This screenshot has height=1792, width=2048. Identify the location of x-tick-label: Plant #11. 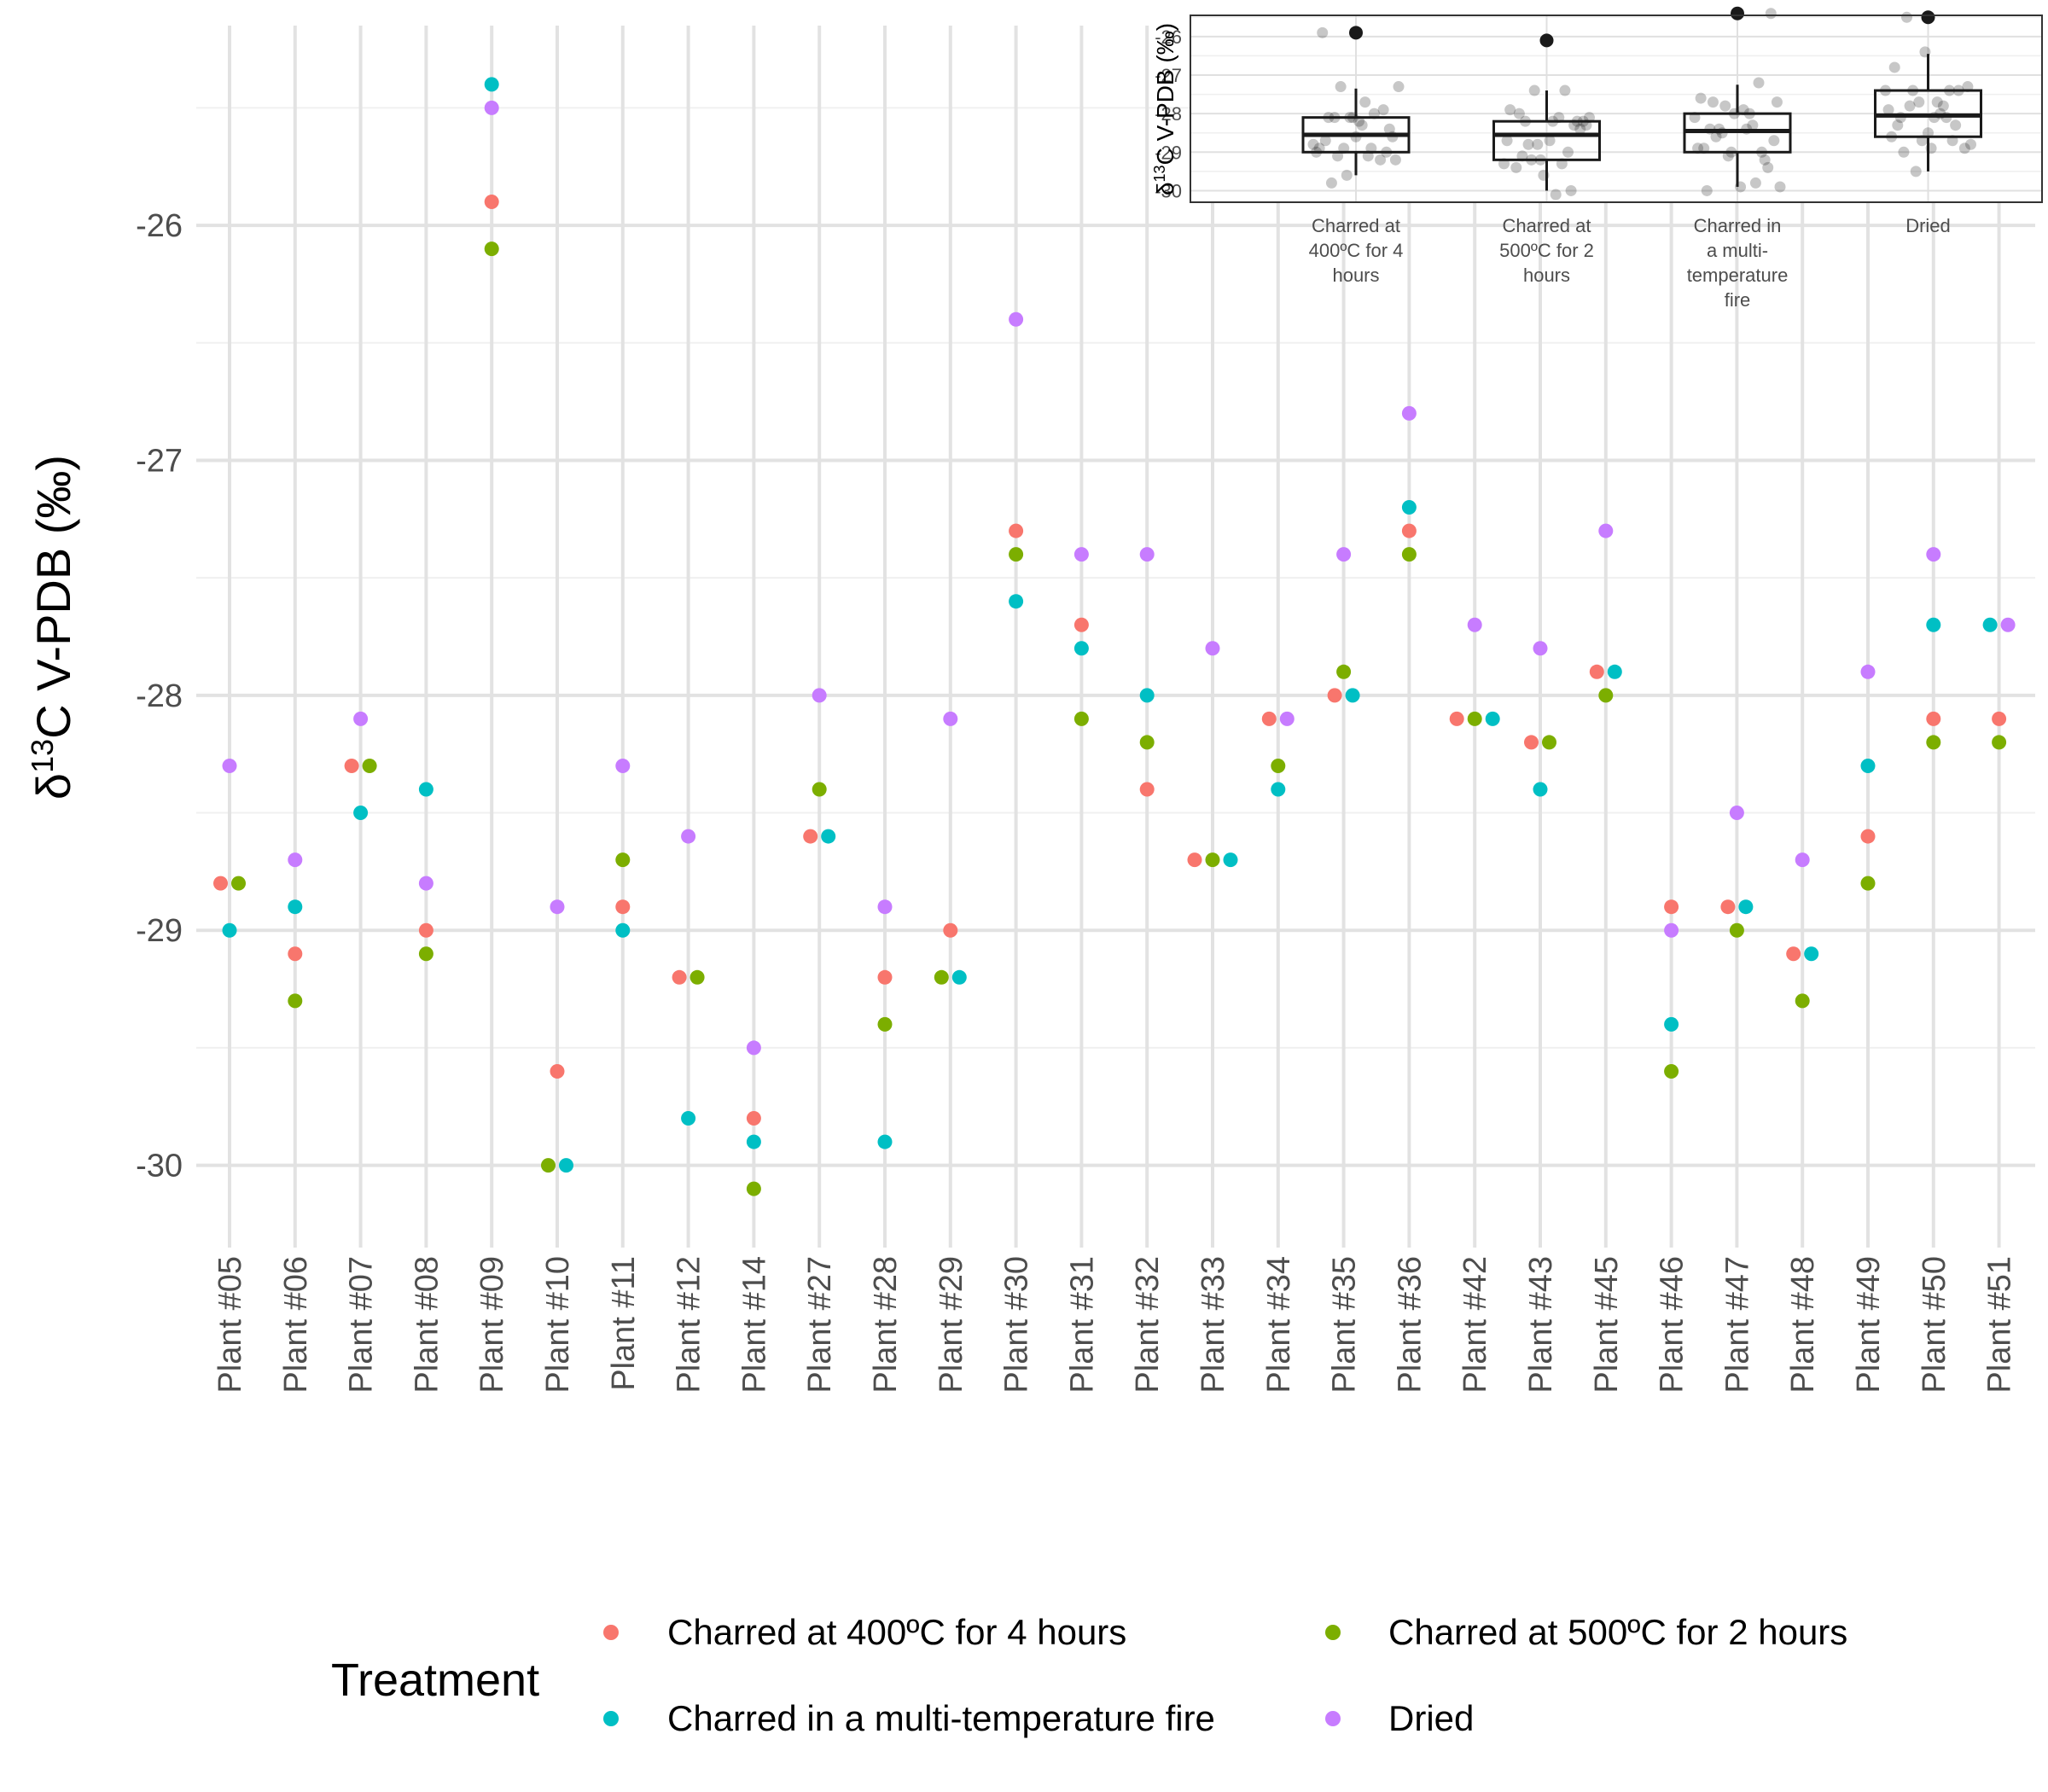
(624, 1323).